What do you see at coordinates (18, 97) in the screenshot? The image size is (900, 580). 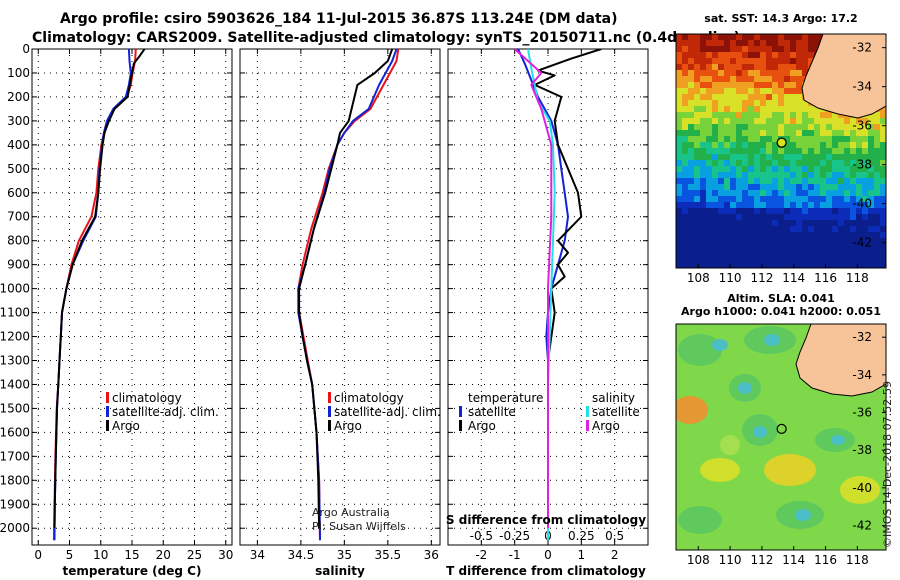 I see `y-tick-label: 200` at bounding box center [18, 97].